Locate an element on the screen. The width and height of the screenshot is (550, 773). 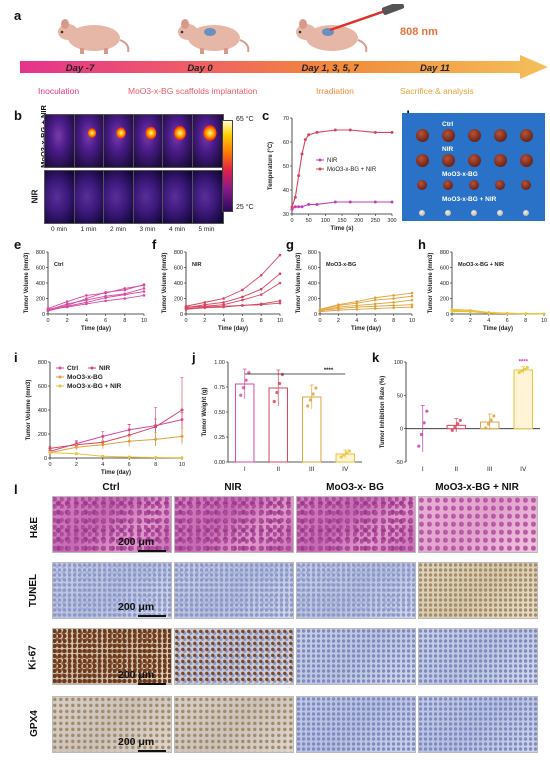
hot-spot is located at coordinates (121, 133).